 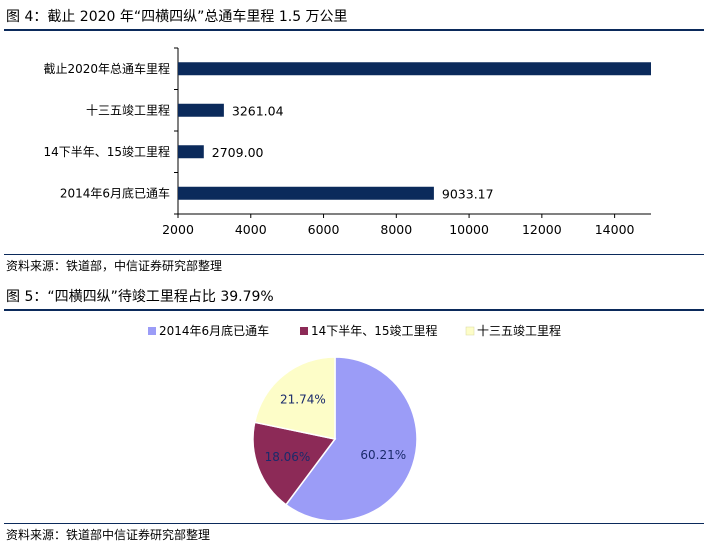 What do you see at coordinates (354, 254) in the screenshot?
I see `figure4-source-rule` at bounding box center [354, 254].